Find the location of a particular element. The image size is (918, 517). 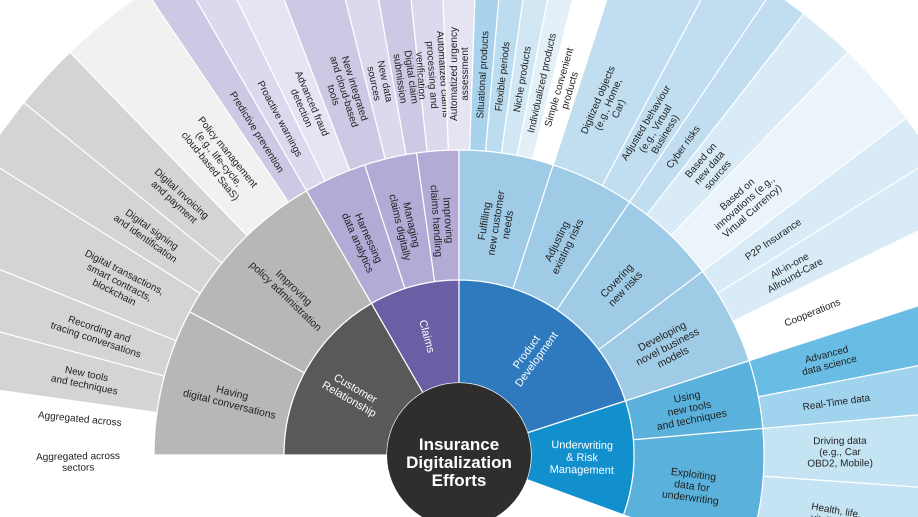

center-title-line-3: Efforts is located at coordinates (459, 480).